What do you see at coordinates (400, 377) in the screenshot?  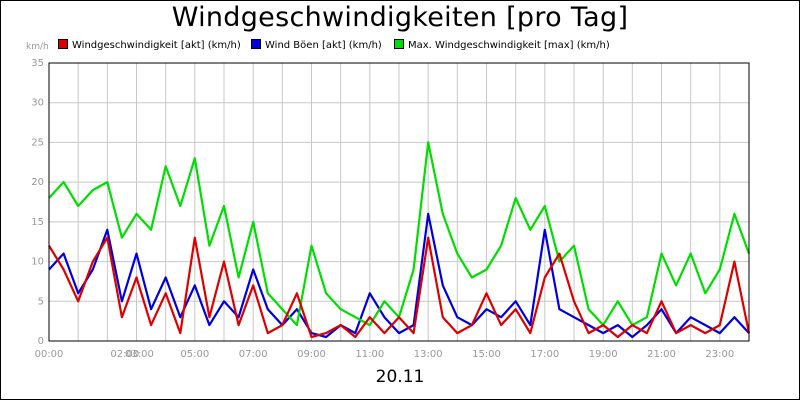 I see `x-axis-date-label: 20.11` at bounding box center [400, 377].